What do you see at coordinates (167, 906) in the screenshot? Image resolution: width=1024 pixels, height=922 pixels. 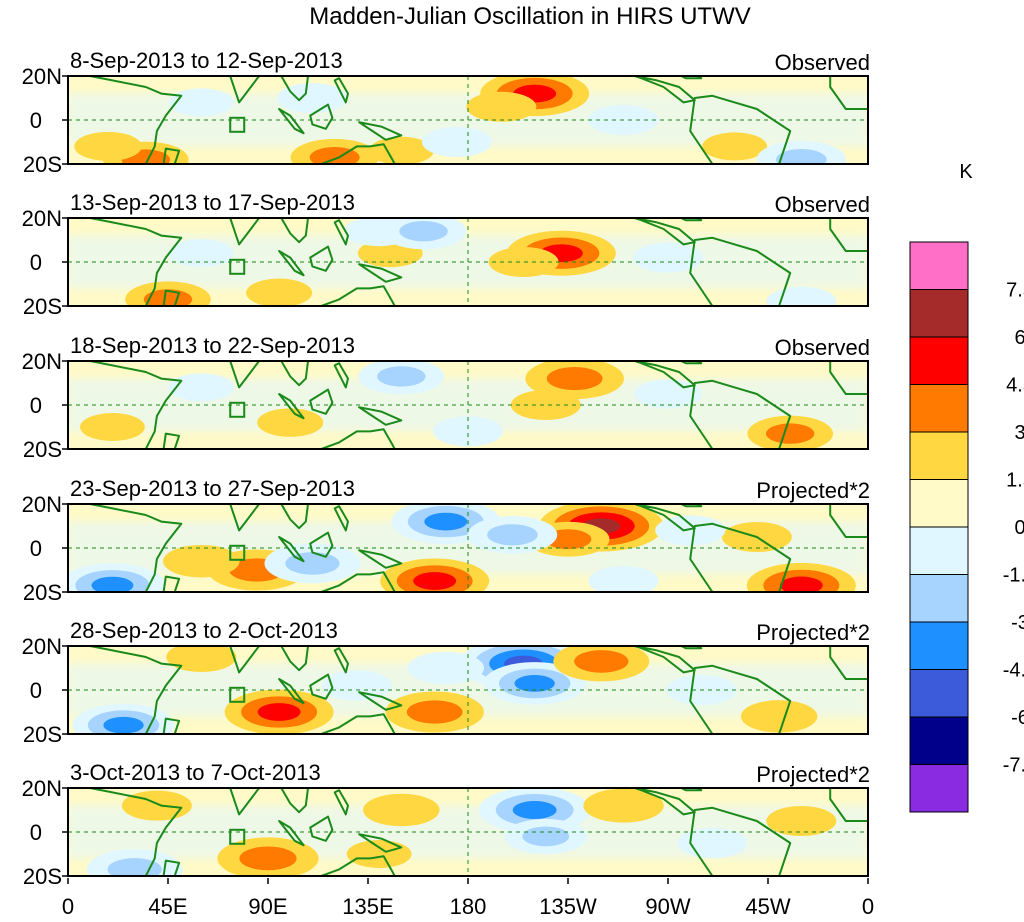 I see `lon-tick-label: 45E` at bounding box center [167, 906].